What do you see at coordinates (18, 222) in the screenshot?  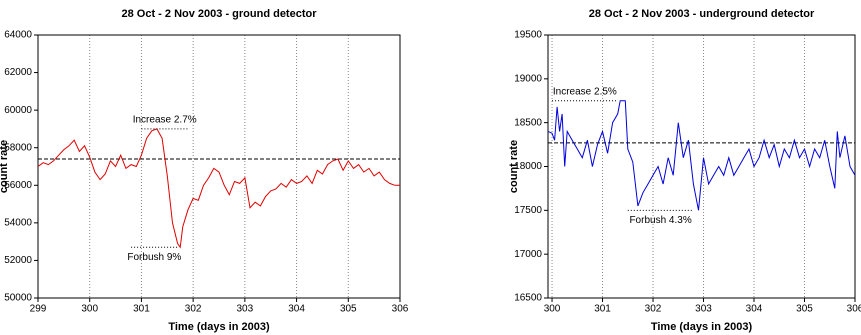 I see `y-tick-label: 54000` at bounding box center [18, 222].